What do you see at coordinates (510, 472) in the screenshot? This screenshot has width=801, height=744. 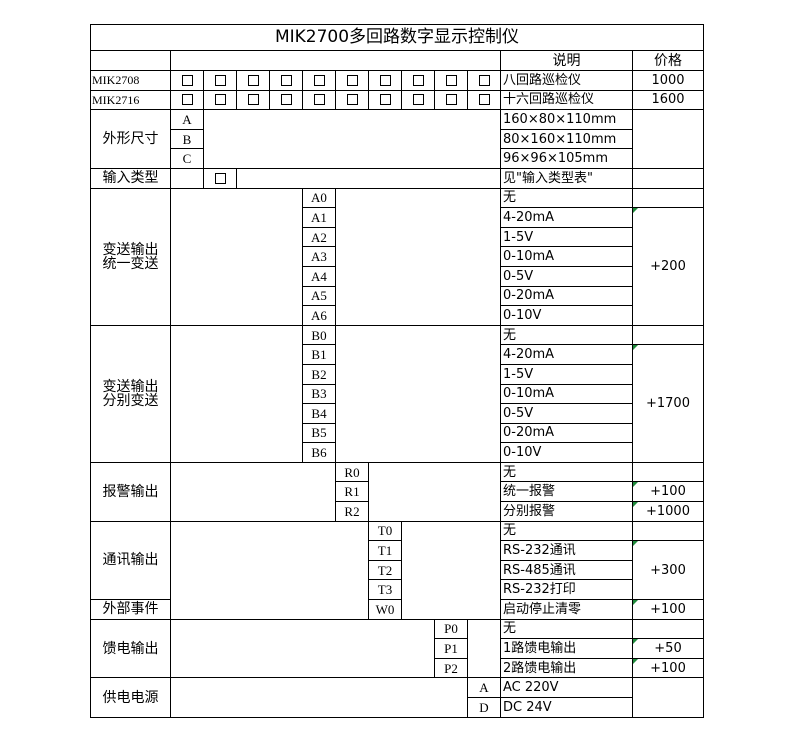 I see `alarm-desc-text: 无` at bounding box center [510, 472].